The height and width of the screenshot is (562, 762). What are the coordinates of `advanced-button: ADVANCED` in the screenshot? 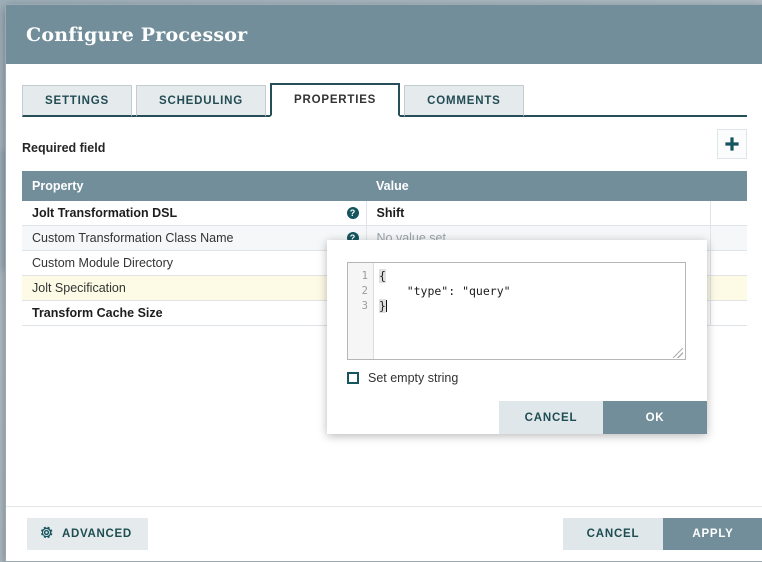 It's located at (87, 534).